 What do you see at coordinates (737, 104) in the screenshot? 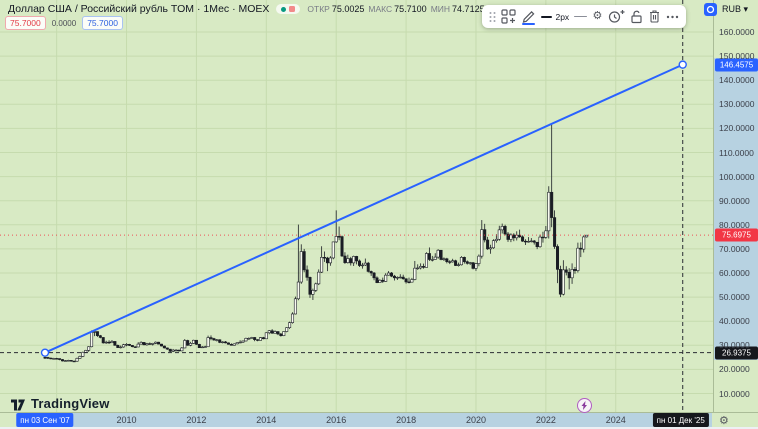
I see `price-tick-label: 130.0000` at bounding box center [737, 104].